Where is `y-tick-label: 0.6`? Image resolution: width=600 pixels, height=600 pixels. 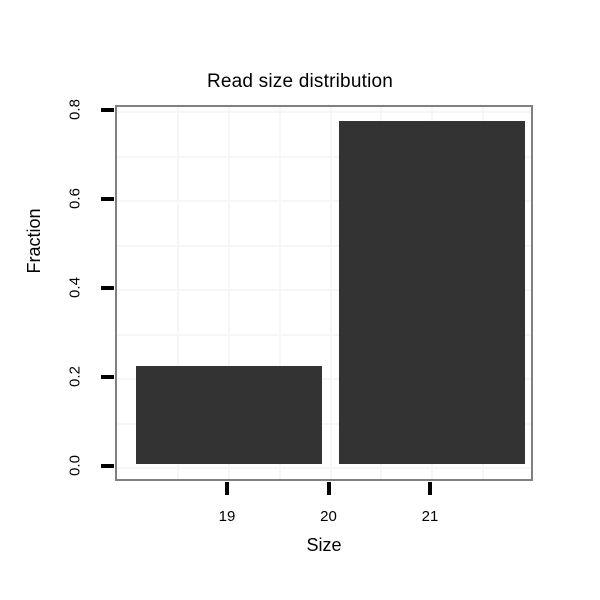 y-tick-label: 0.6 is located at coordinates (75, 198).